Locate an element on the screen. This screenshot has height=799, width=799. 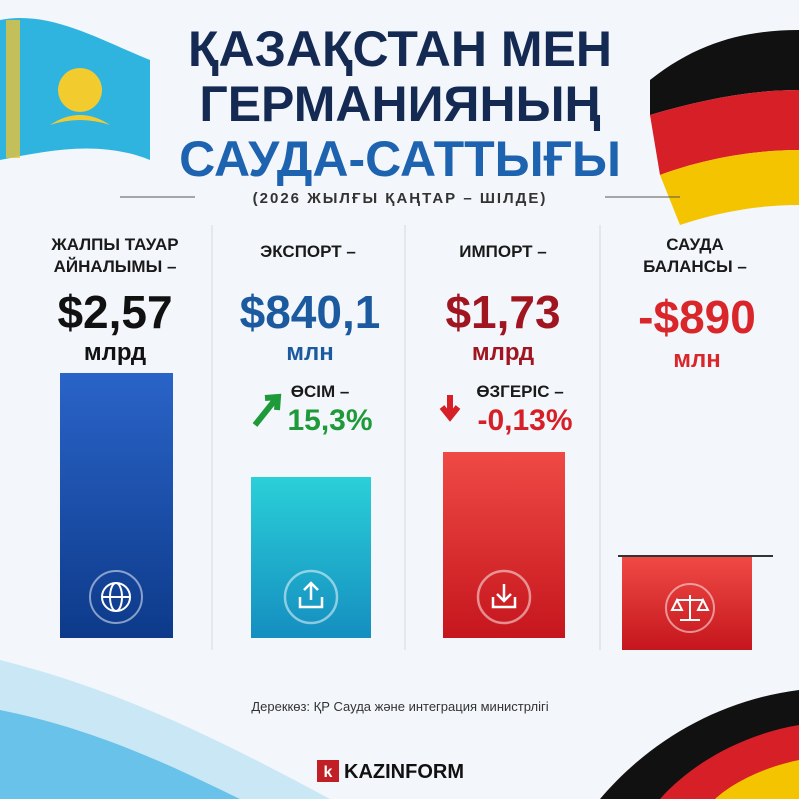
column-label: АЙНАЛЫМЫ – is located at coordinates (115, 266).